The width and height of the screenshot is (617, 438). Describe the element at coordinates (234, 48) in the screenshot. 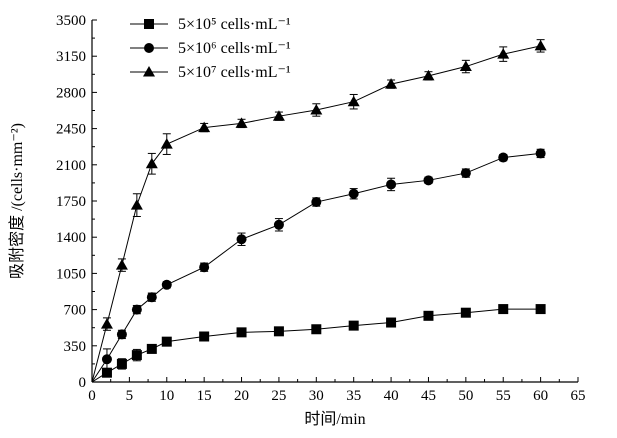

I see `legend-label: 5×10⁶ cells·mL⁻¹` at that location.